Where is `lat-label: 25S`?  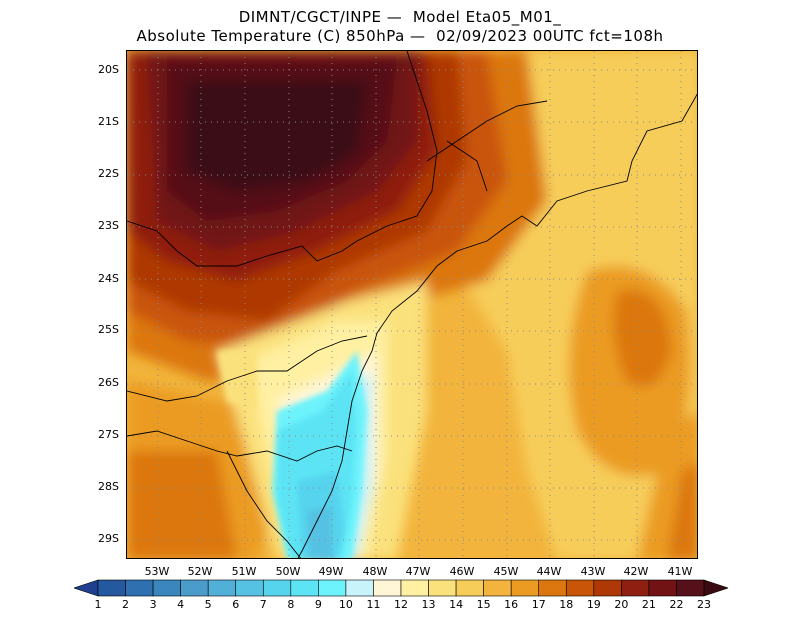
lat-label: 25S is located at coordinates (108, 329).